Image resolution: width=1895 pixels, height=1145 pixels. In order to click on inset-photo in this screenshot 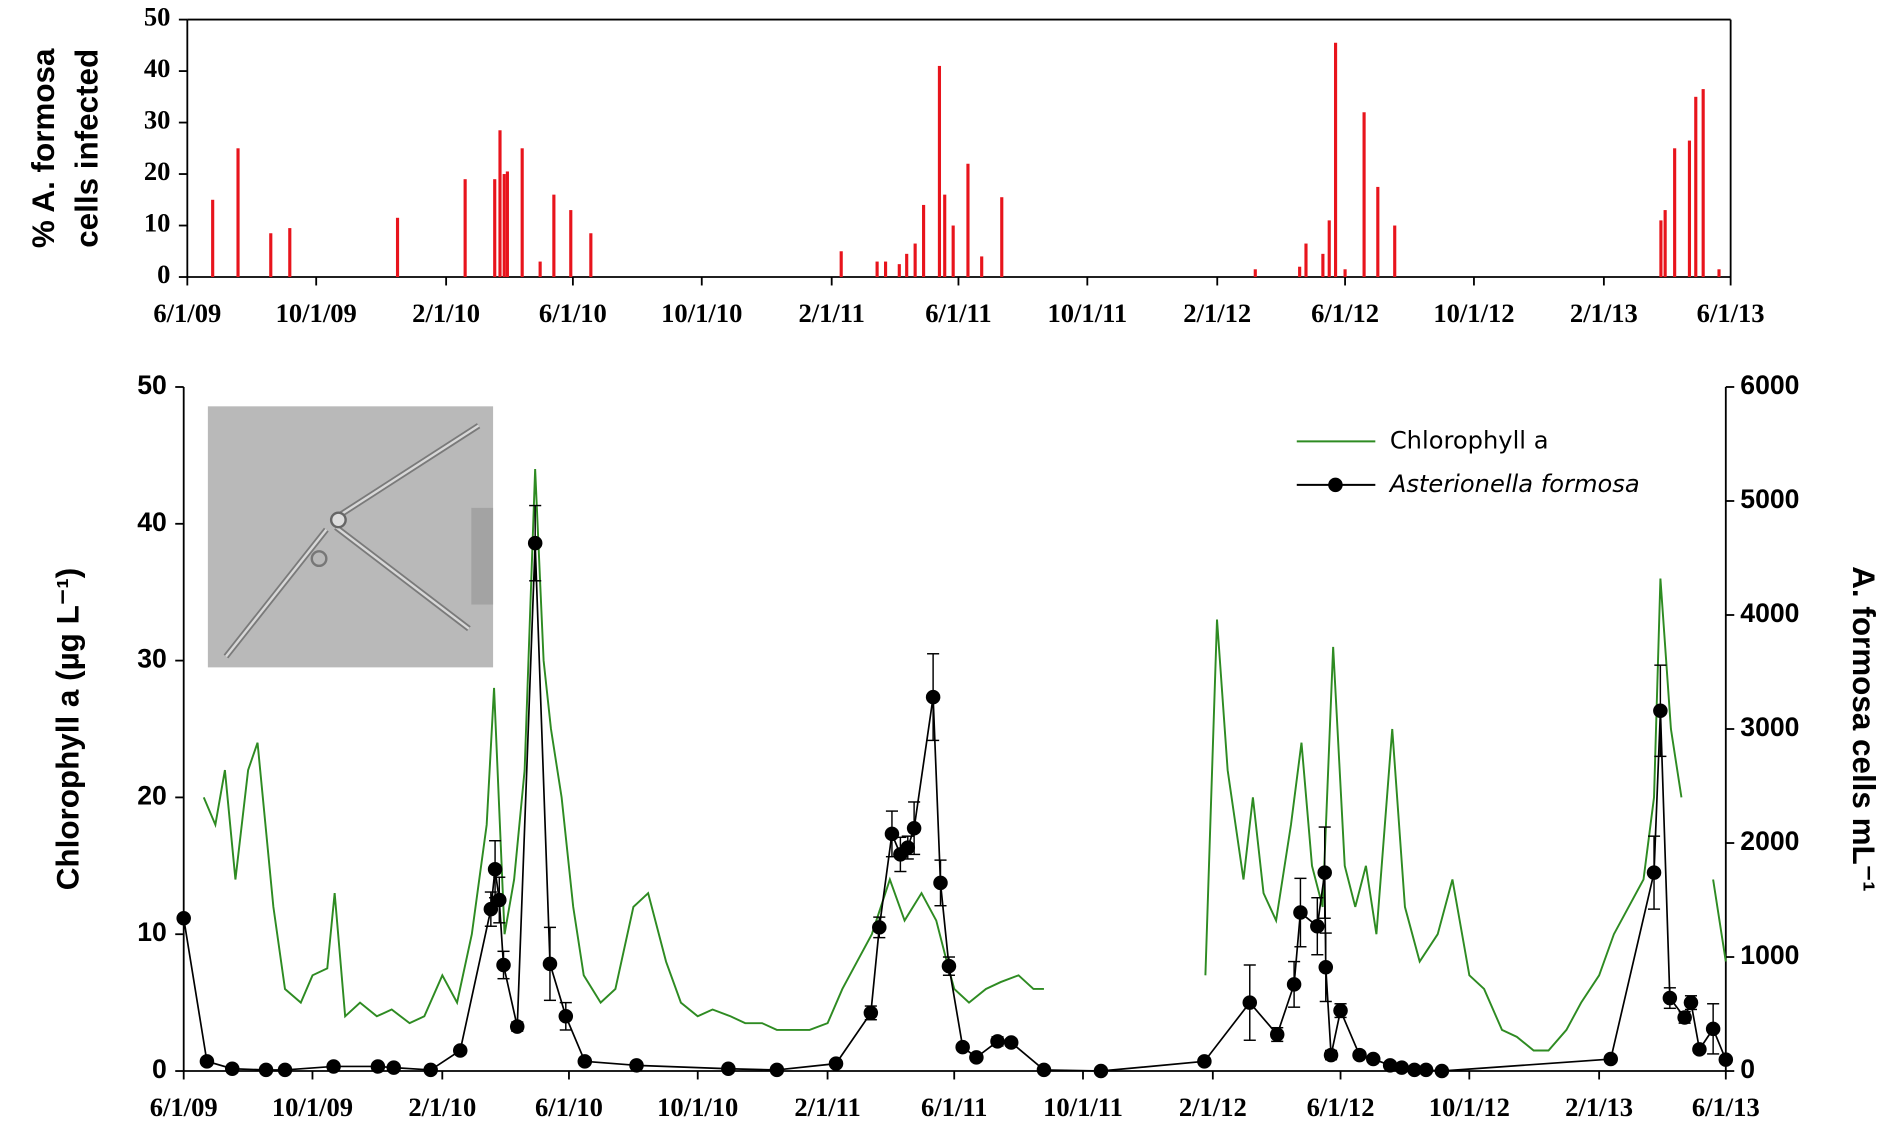, I will do `click(350, 537)`.